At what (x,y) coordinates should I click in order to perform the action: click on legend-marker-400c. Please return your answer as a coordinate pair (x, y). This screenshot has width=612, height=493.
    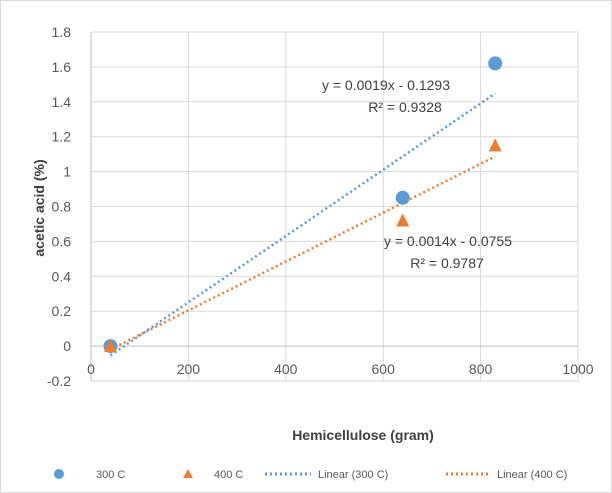
    Looking at the image, I should click on (188, 473).